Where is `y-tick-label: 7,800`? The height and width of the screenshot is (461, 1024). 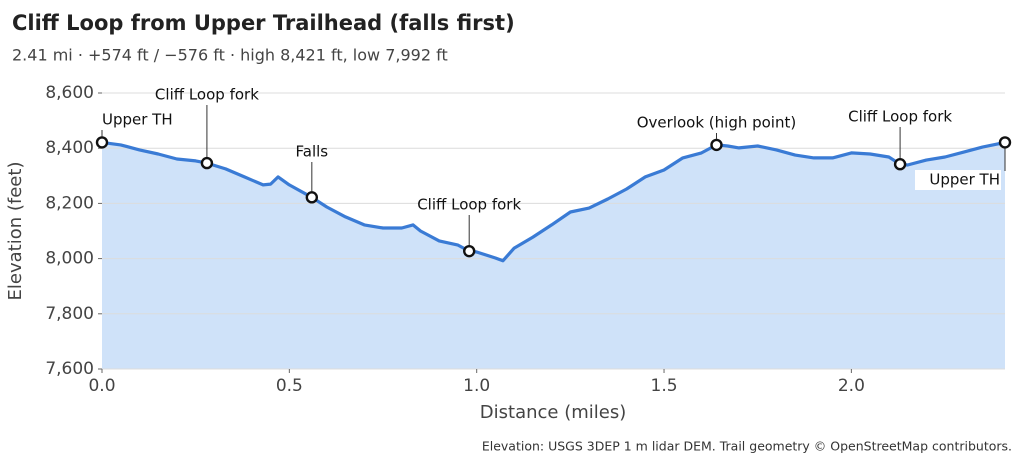 y-tick-label: 7,800 is located at coordinates (69, 314).